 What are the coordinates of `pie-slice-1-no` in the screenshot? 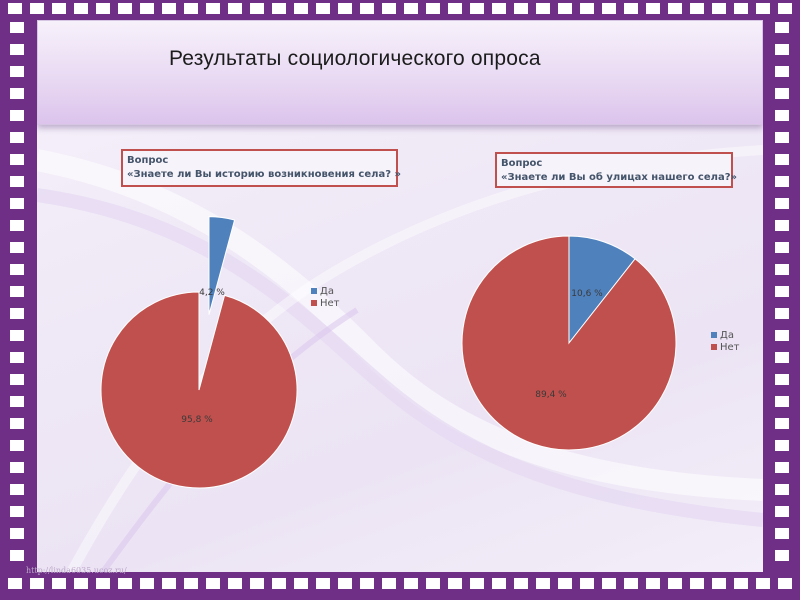 It's located at (199, 390).